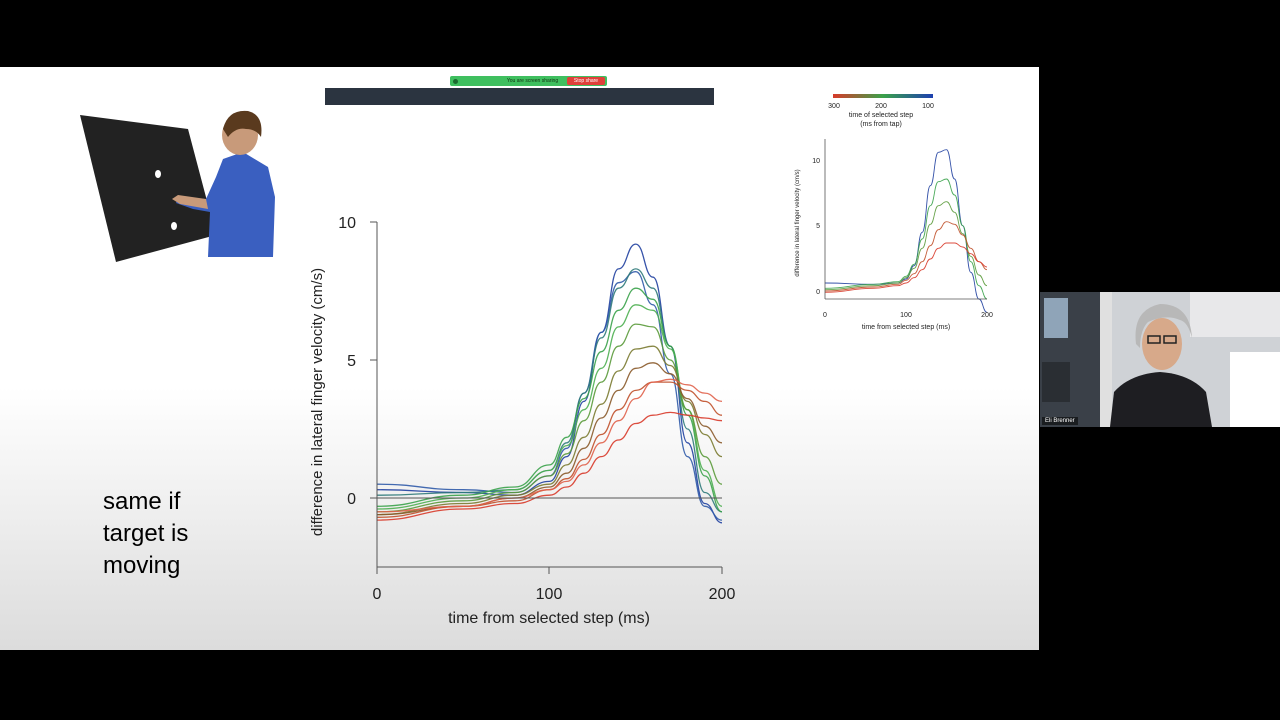  I want to click on slide-caption: same if target is moving, so click(173, 534).